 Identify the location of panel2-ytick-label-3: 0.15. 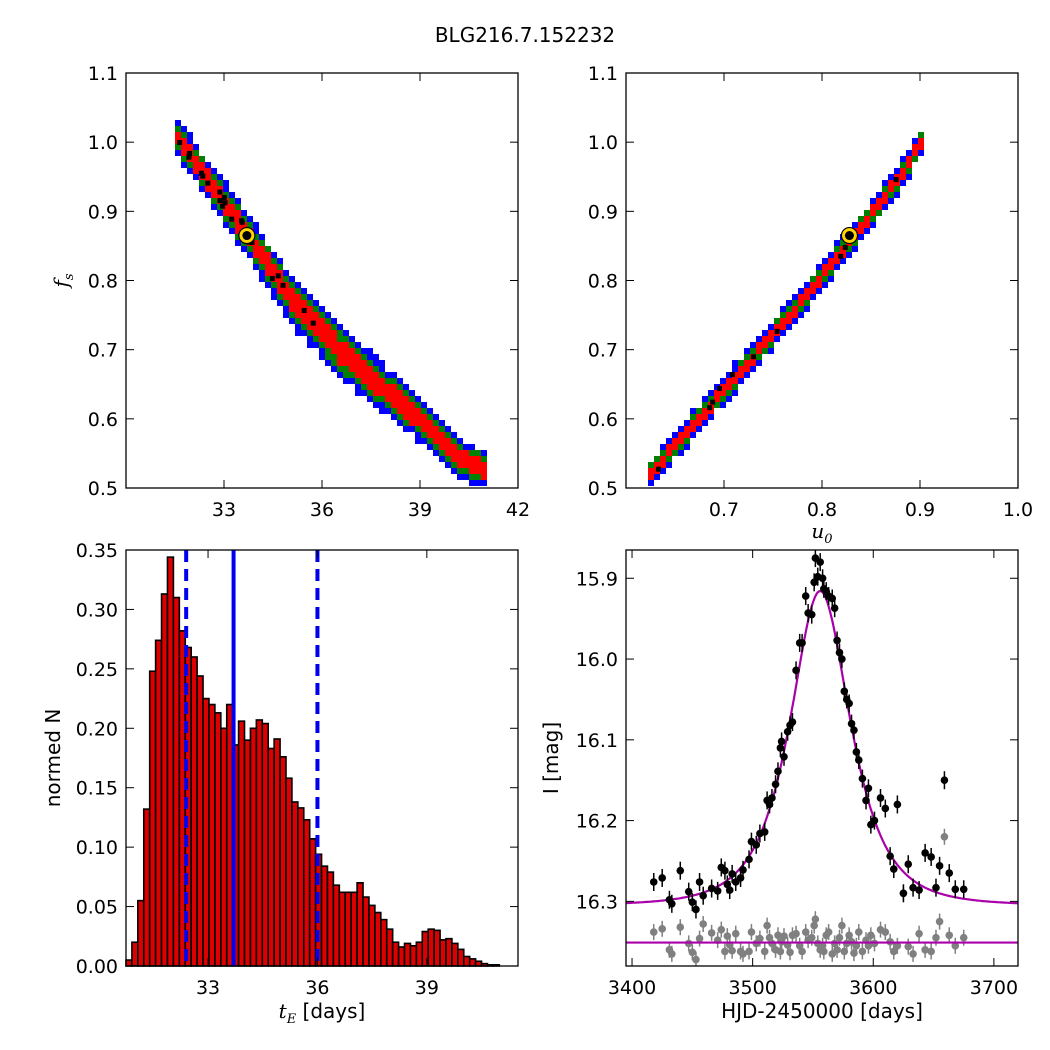
(97, 789).